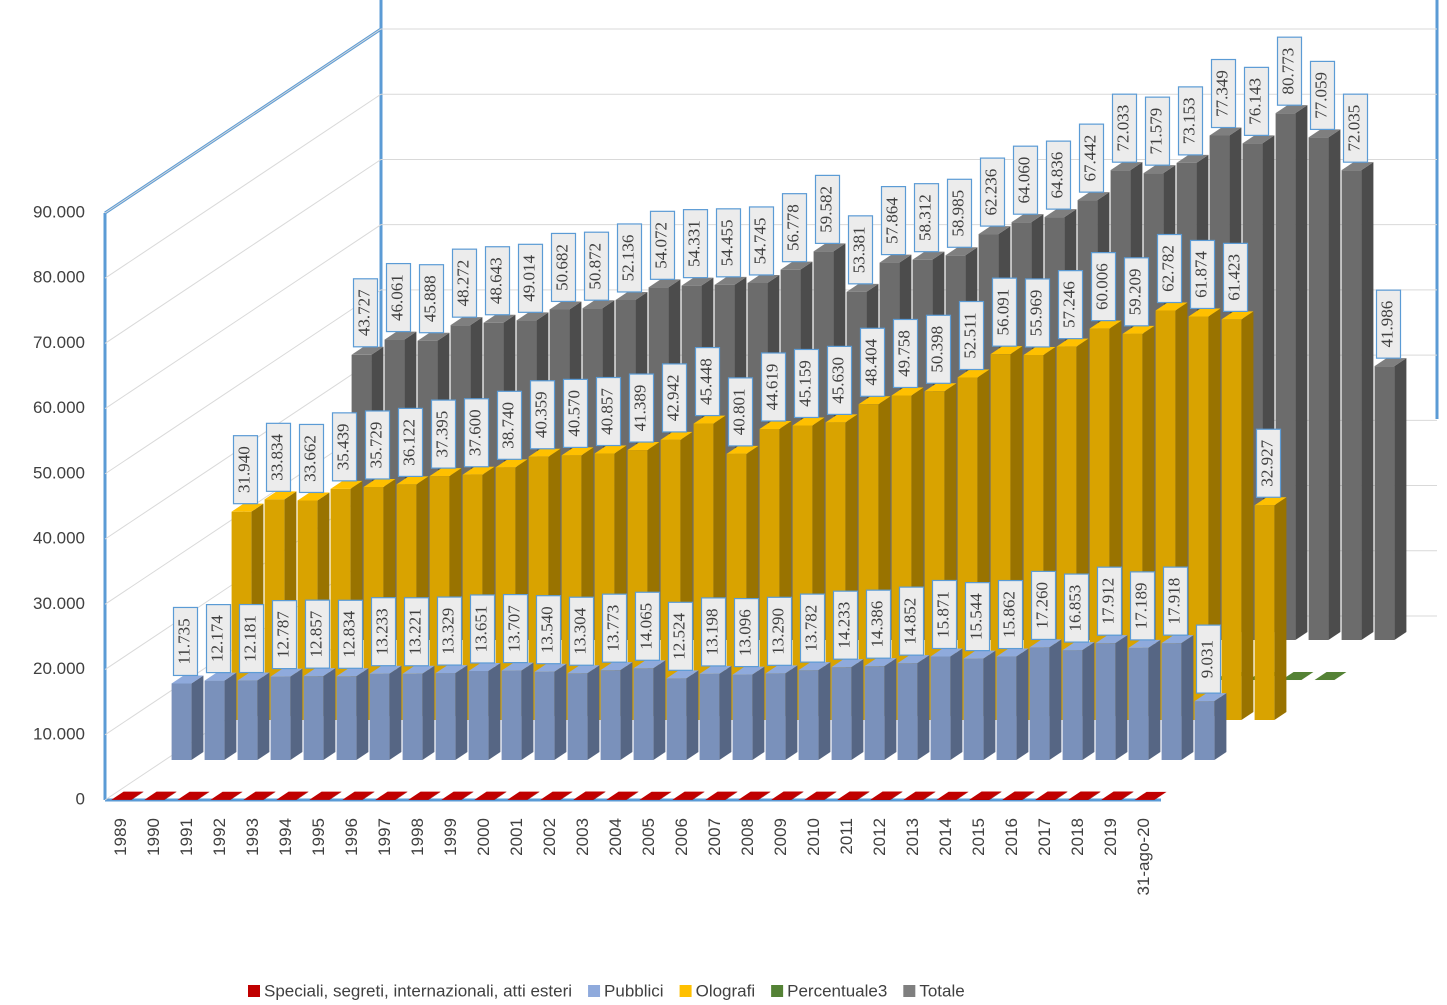  Describe the element at coordinates (1143, 857) in the screenshot. I see `x-tick-label: 31-ago-20` at that location.